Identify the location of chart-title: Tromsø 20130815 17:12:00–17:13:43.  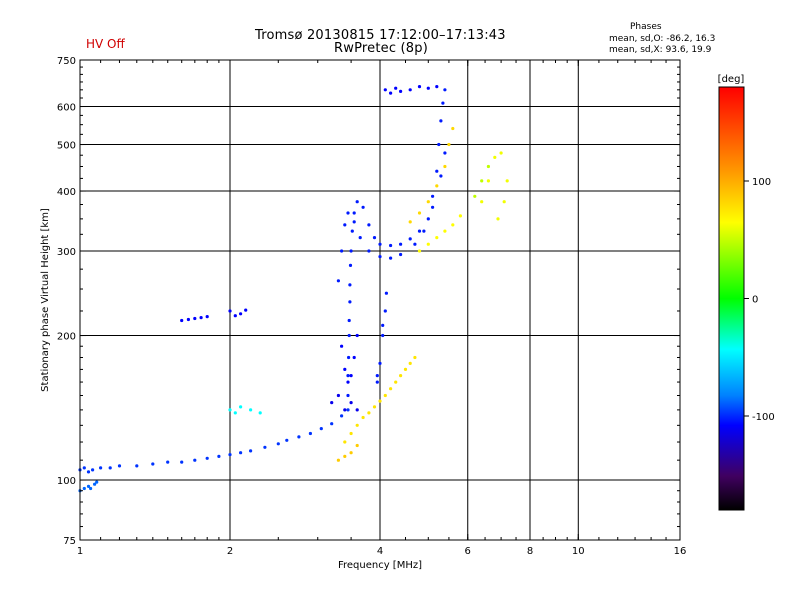
(380, 35).